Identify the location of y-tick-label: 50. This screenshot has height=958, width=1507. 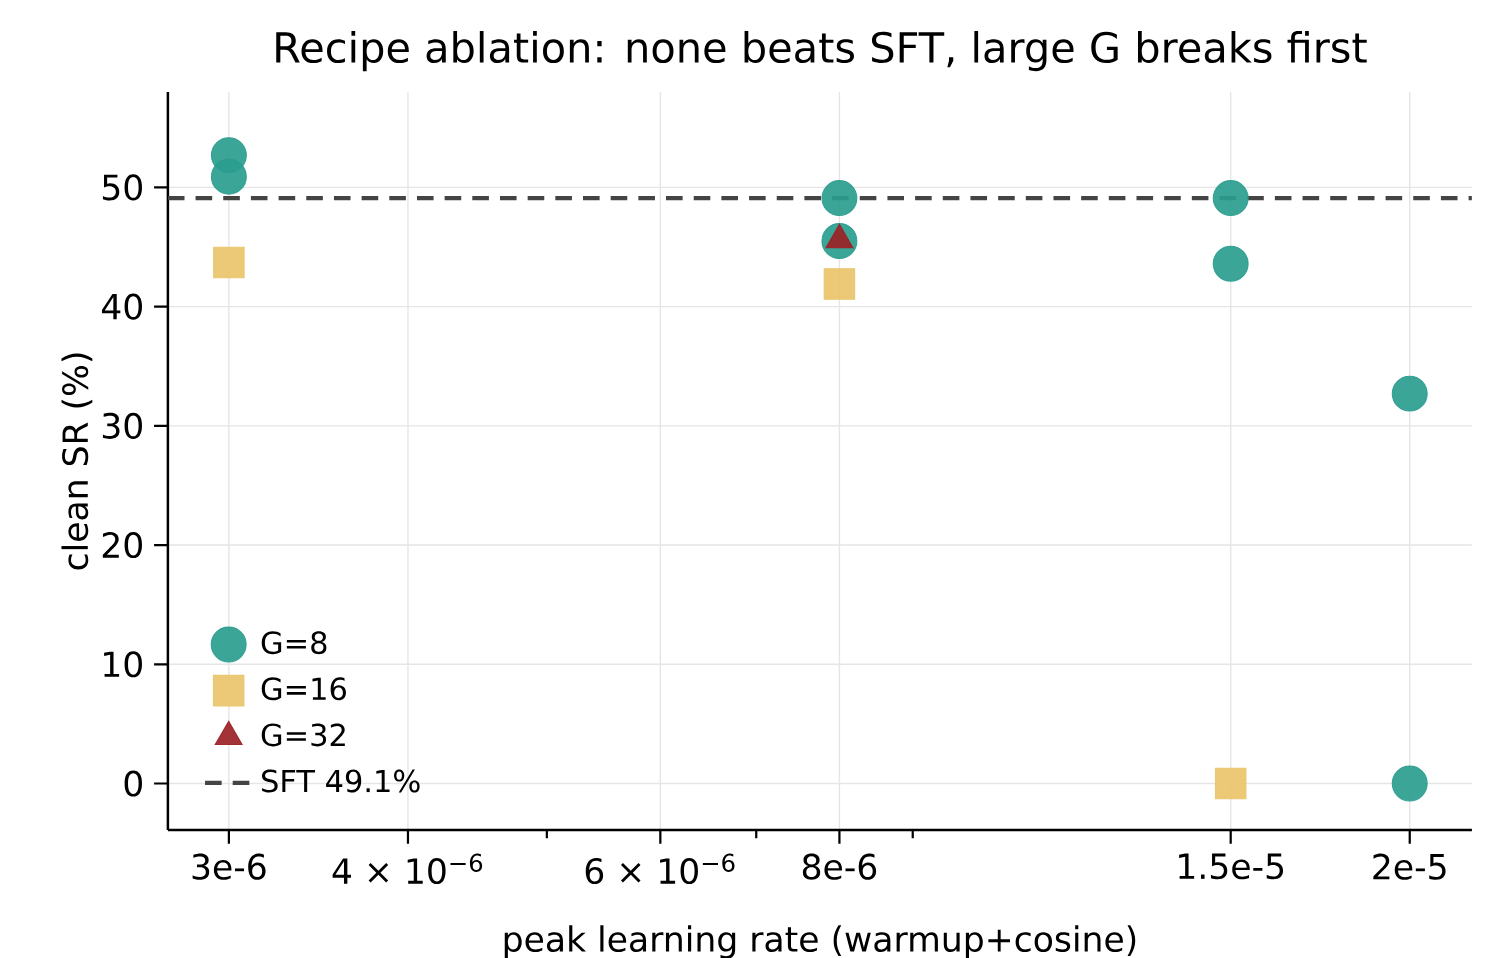
(122, 187).